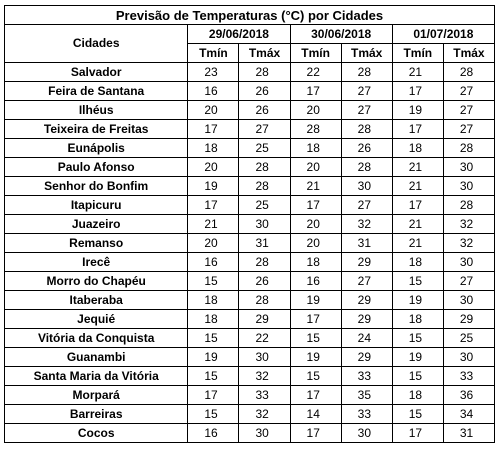 The width and height of the screenshot is (500, 450). Describe the element at coordinates (315, 72) in the screenshot. I see `tmin-cell: 22` at that location.